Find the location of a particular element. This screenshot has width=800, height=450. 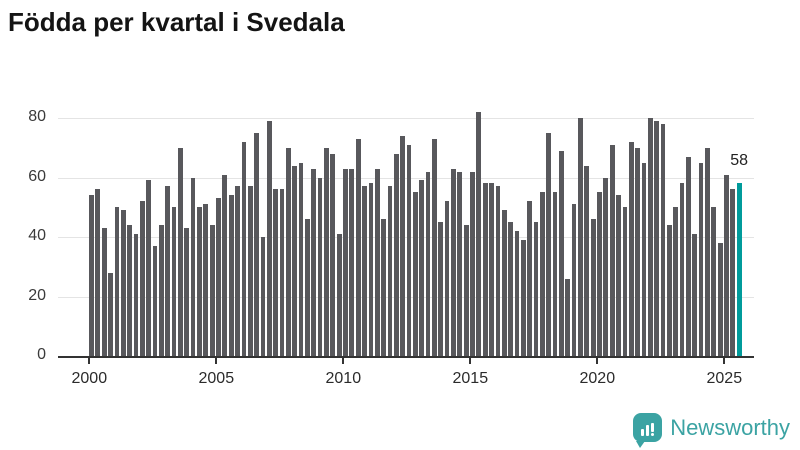

chart-title: Födda per kvartal i Svedala is located at coordinates (176, 22).